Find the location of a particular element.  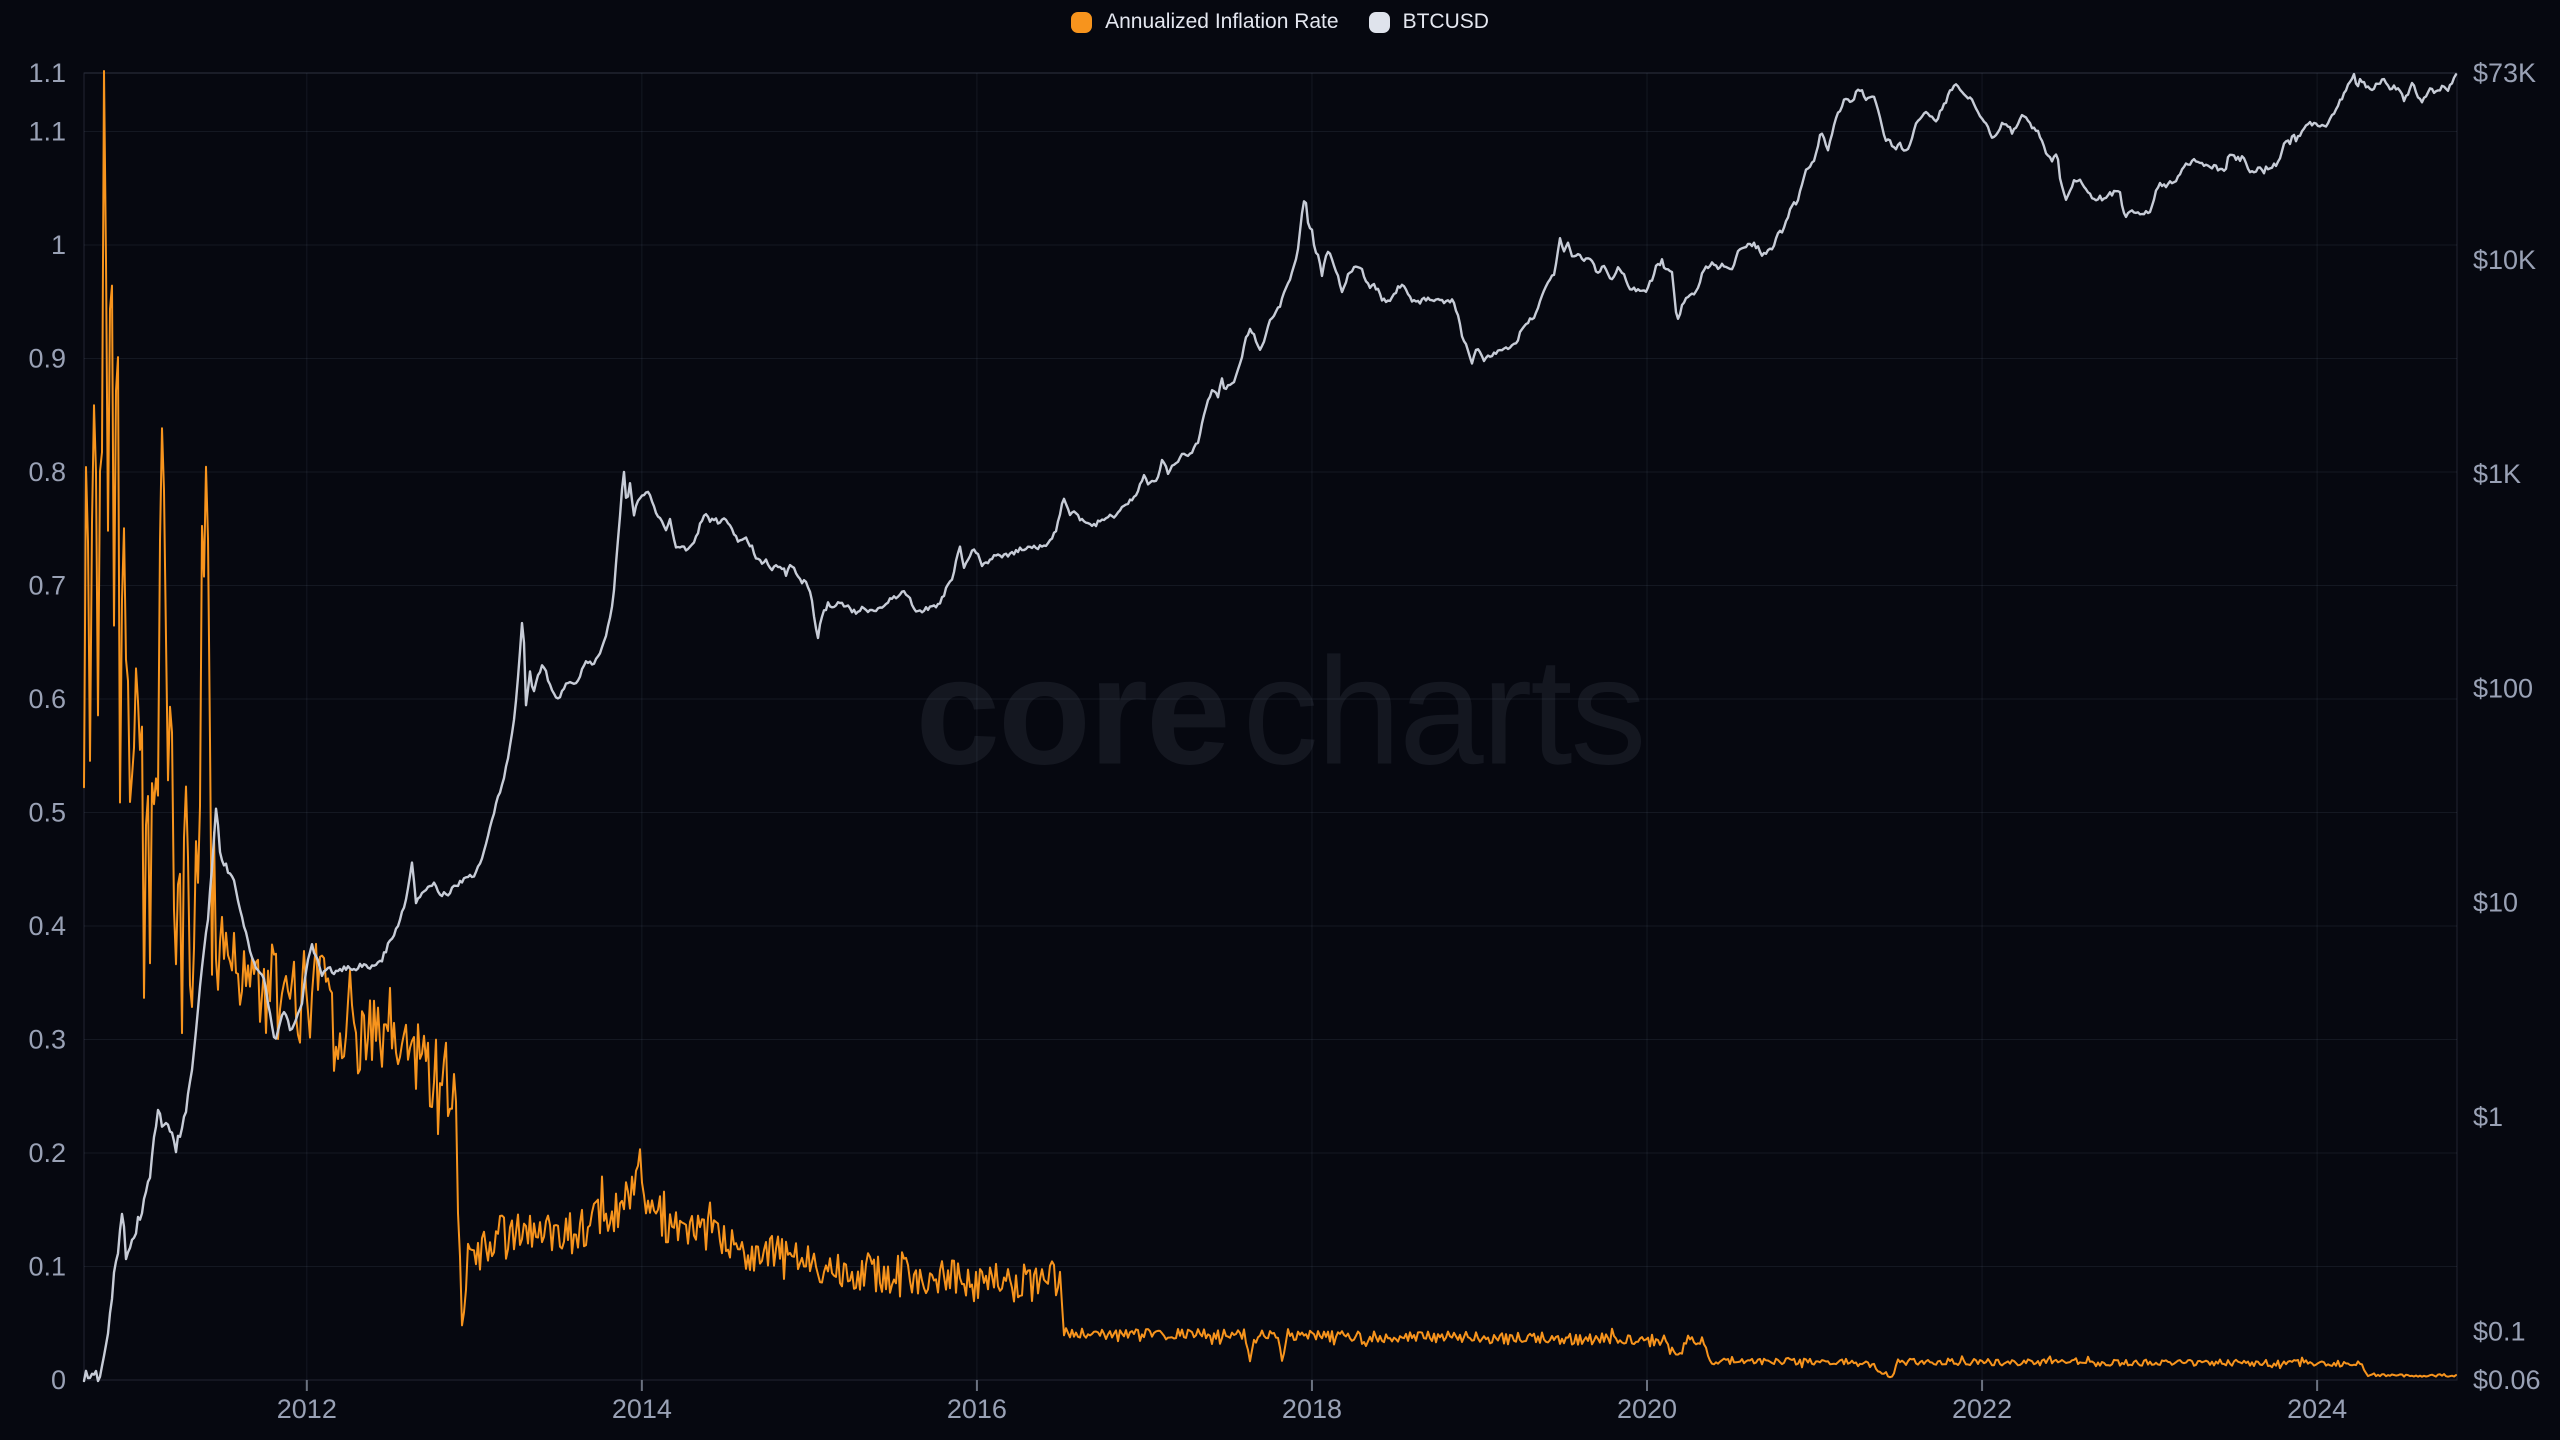

left-tick-label: 0 is located at coordinates (58, 1380).